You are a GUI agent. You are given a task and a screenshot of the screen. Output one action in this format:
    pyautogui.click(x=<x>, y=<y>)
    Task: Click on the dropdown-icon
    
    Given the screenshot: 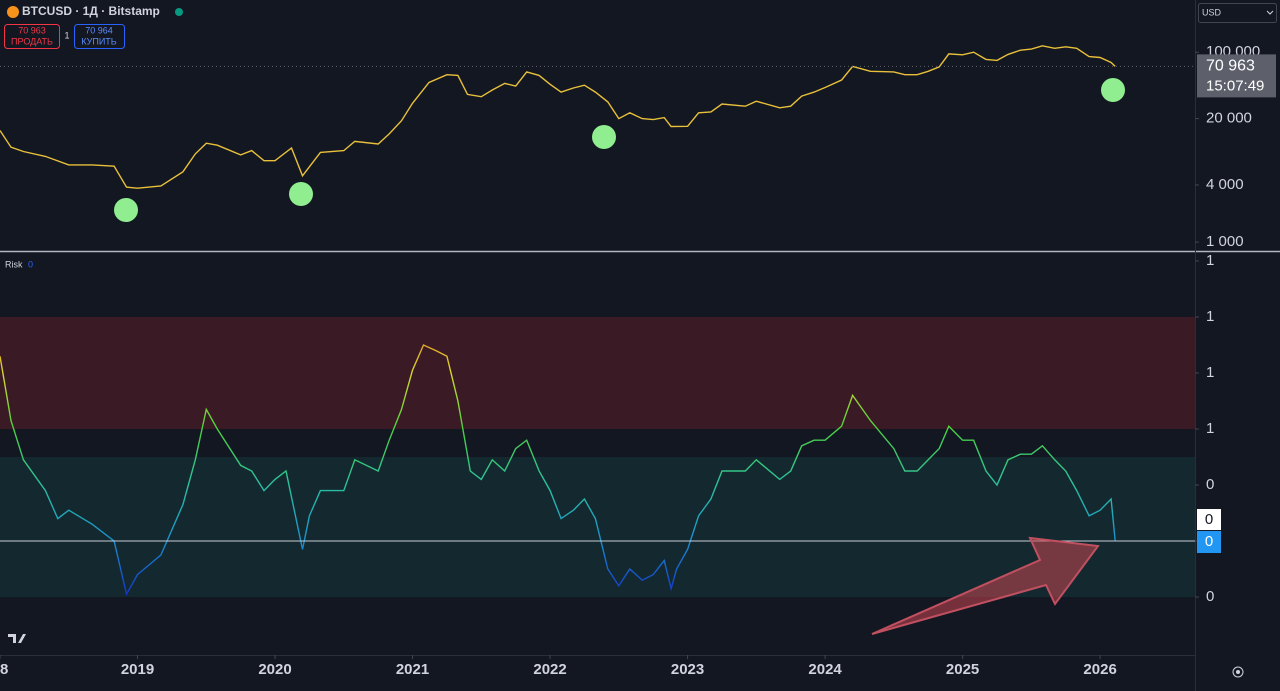 What is the action you would take?
    pyautogui.click(x=1270, y=12)
    